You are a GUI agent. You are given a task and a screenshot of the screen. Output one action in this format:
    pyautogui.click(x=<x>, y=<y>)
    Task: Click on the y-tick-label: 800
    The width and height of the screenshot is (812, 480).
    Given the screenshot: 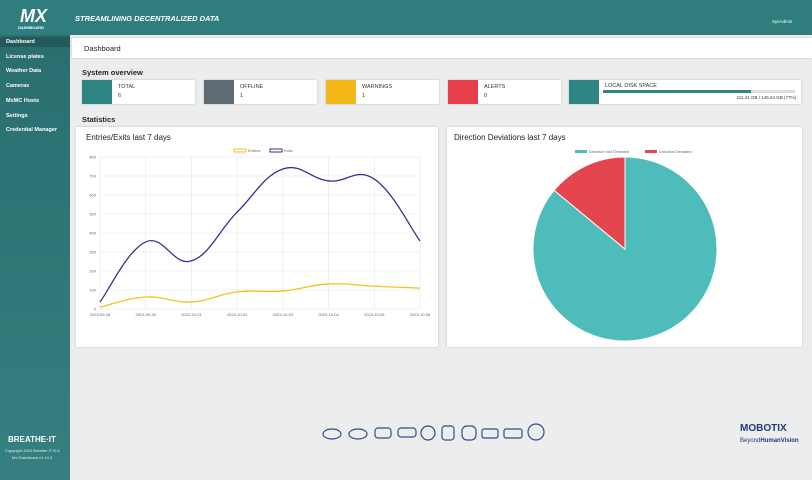 What is the action you would take?
    pyautogui.click(x=92, y=157)
    